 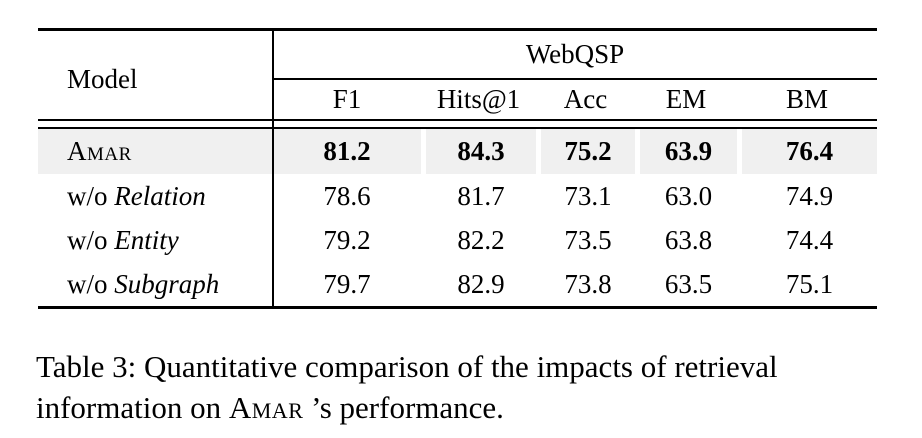 I want to click on row-values: 81.2 84.3 75.2 63.9 76.4, so click(x=575, y=151).